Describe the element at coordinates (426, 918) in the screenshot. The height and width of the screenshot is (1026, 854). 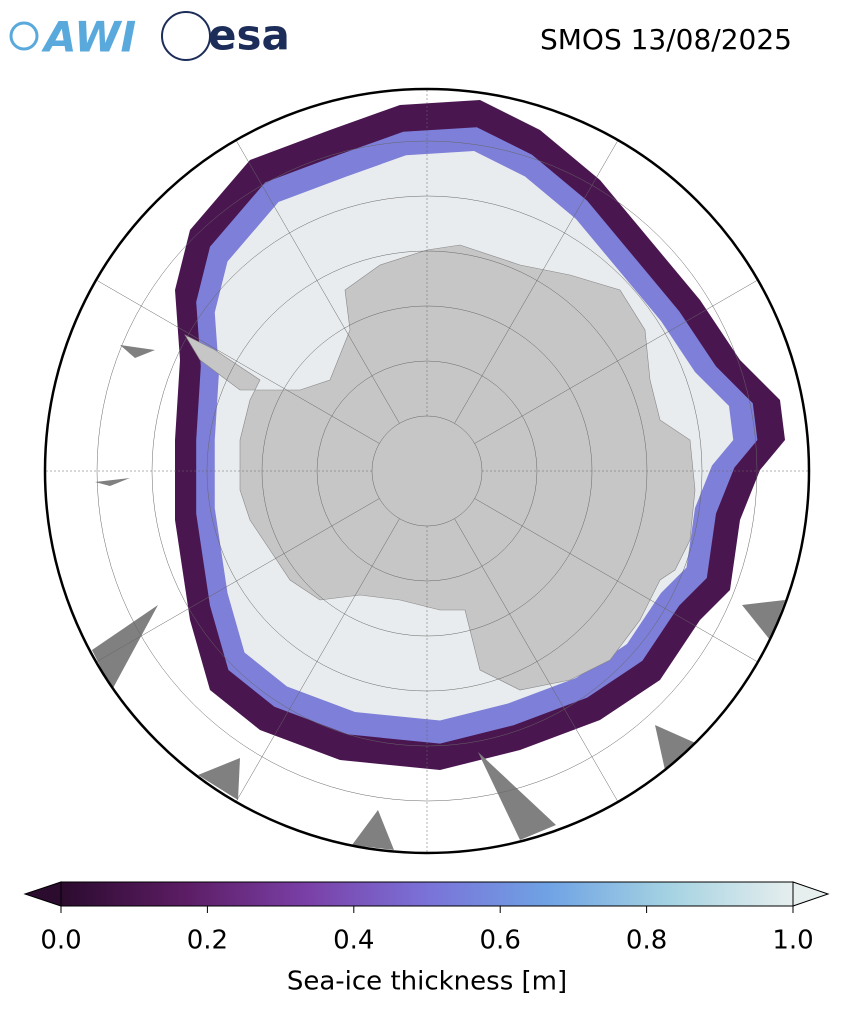
I see `colorbar: 0.0 0.2 0.4 0.6 0.8 1.0` at that location.